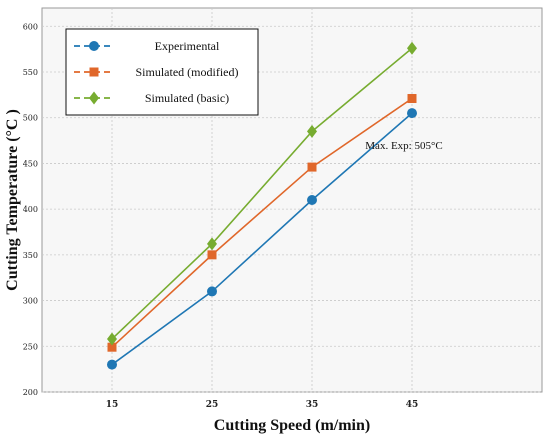 This screenshot has width=550, height=439. I want to click on y-tick-label: 300, so click(30, 301).